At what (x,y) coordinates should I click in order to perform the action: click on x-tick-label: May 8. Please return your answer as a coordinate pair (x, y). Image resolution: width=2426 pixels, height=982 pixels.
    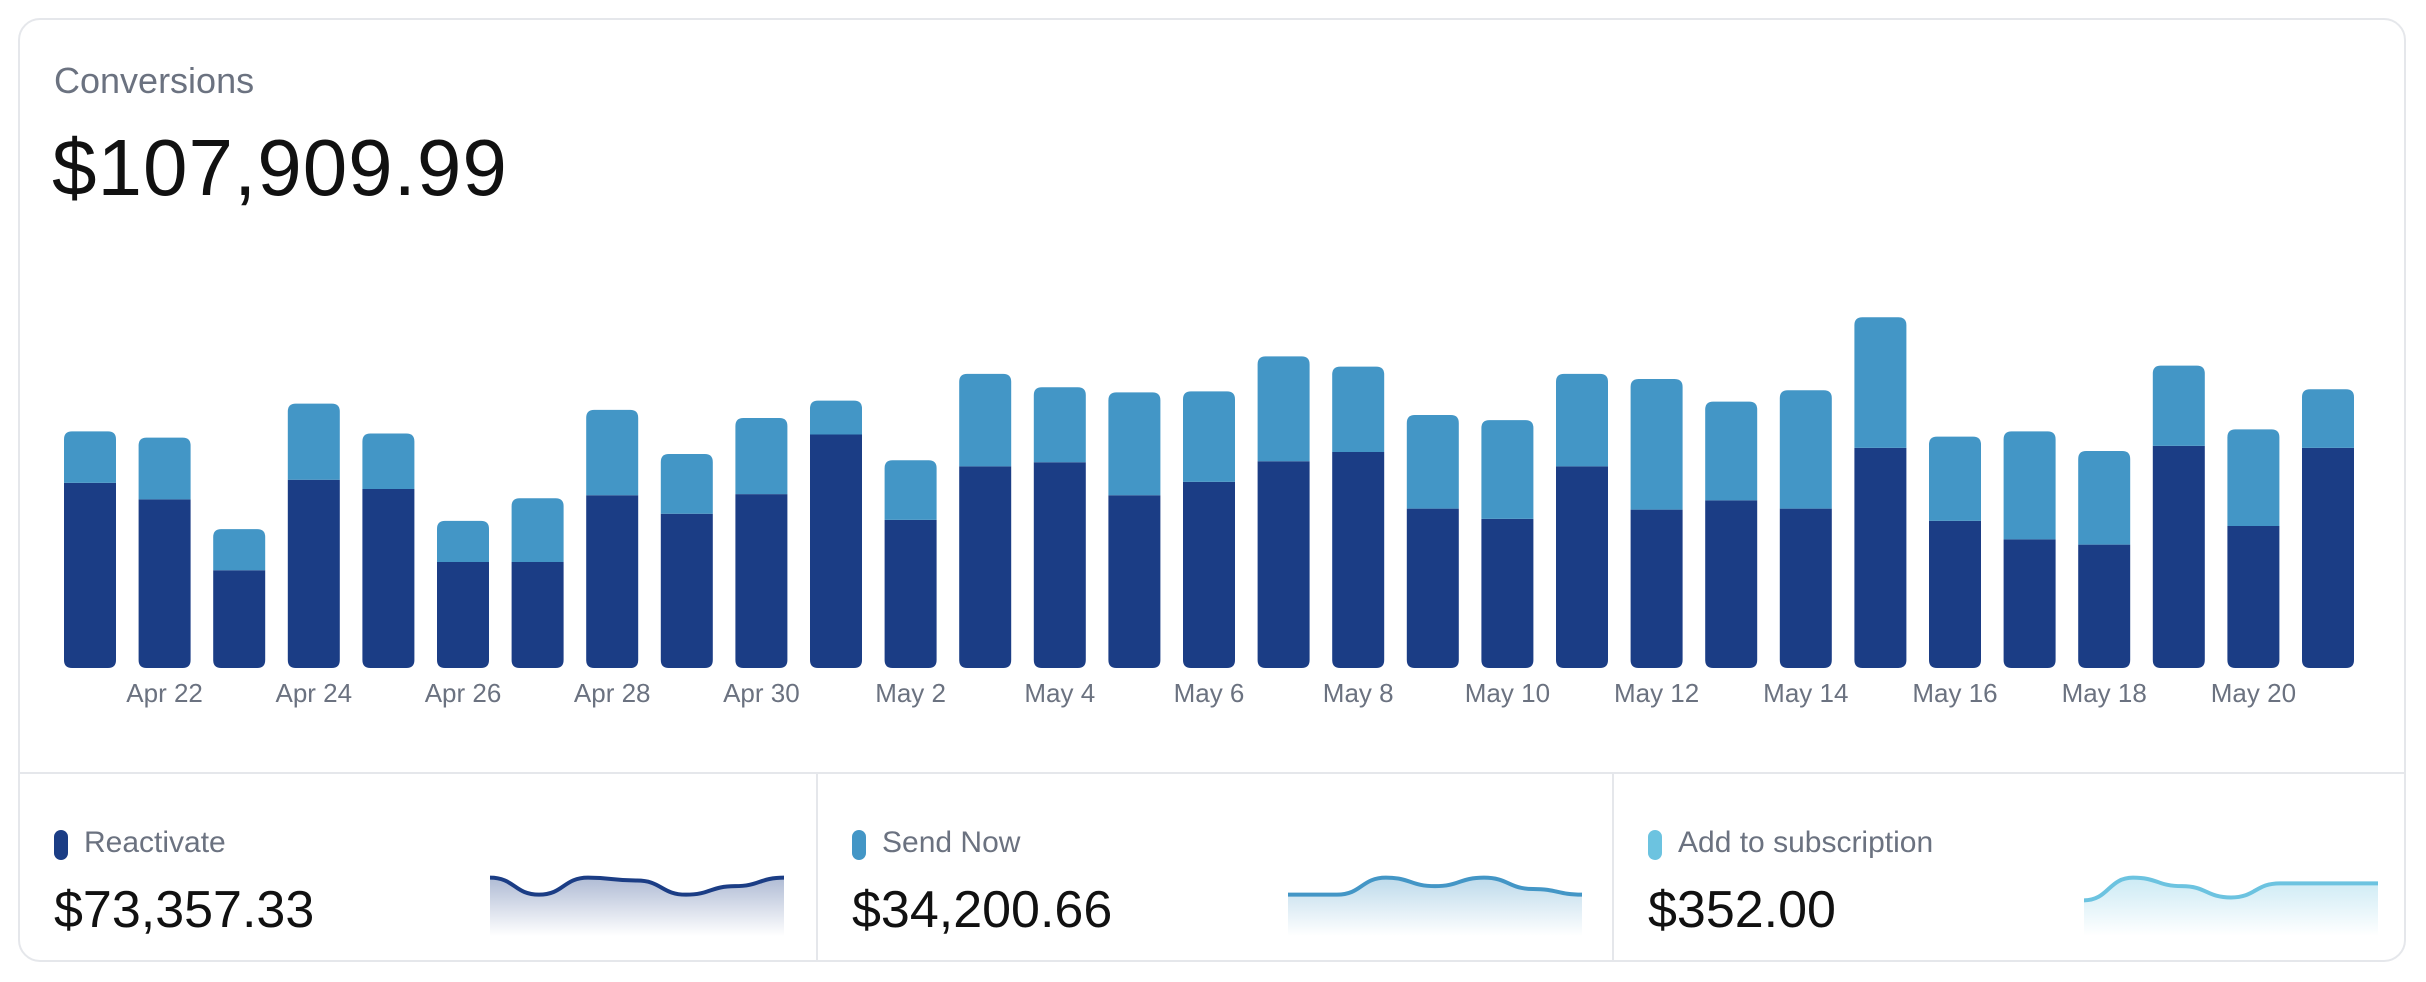
    Looking at the image, I should click on (1358, 693).